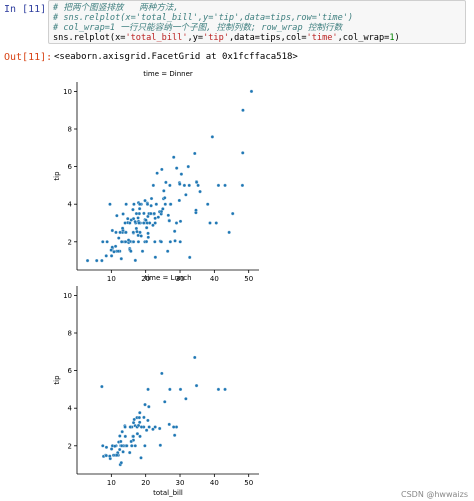 This screenshot has height=501, width=474. What do you see at coordinates (67, 92) in the screenshot?
I see `y-tick-label-0-4: 10` at bounding box center [67, 92].